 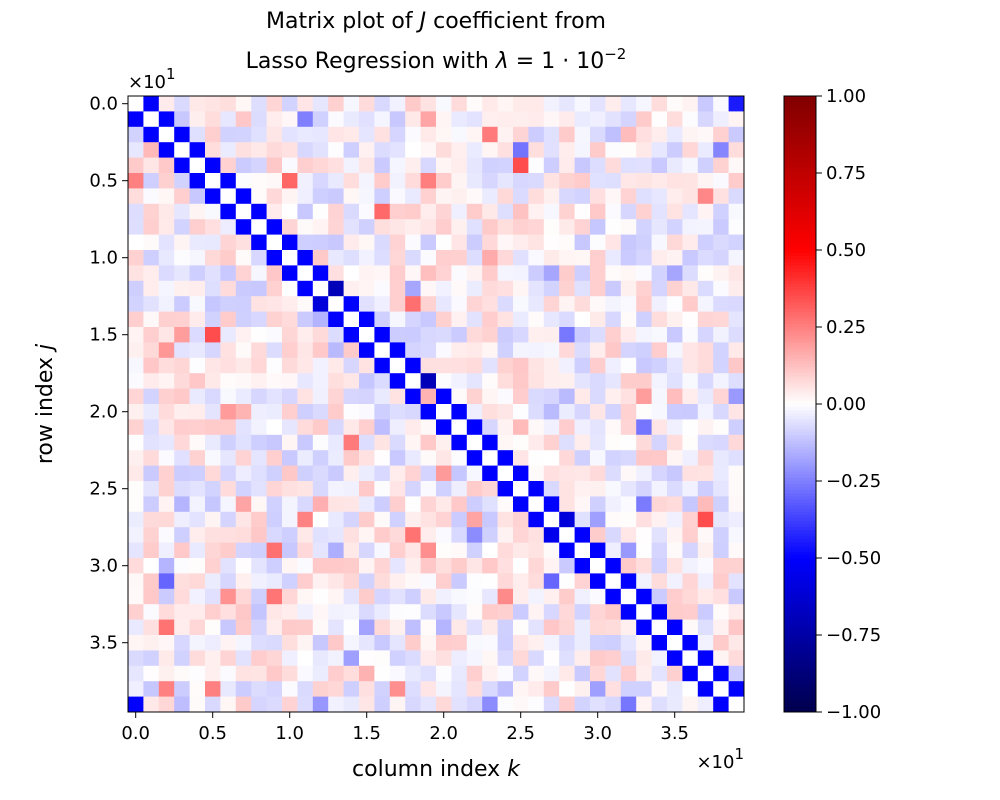 What do you see at coordinates (720, 759) in the screenshot?
I see `x-offset-text: ×10¹` at bounding box center [720, 759].